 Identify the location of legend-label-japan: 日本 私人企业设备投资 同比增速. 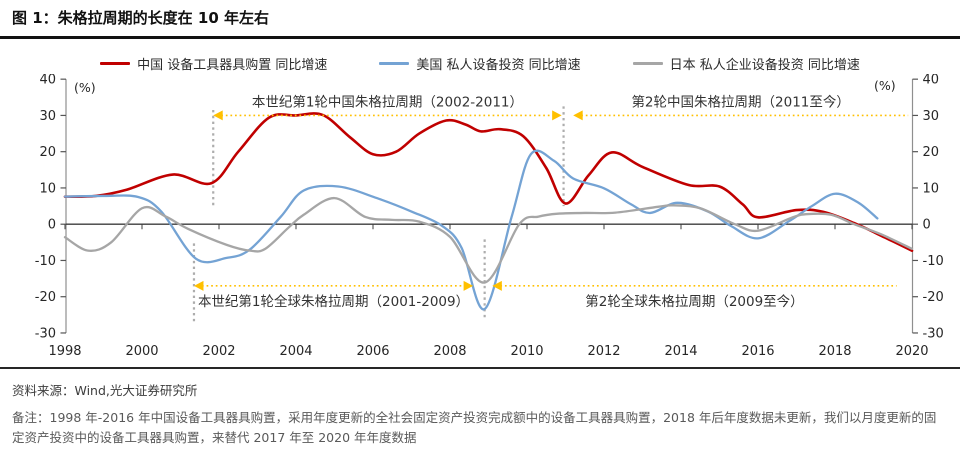
(764, 65).